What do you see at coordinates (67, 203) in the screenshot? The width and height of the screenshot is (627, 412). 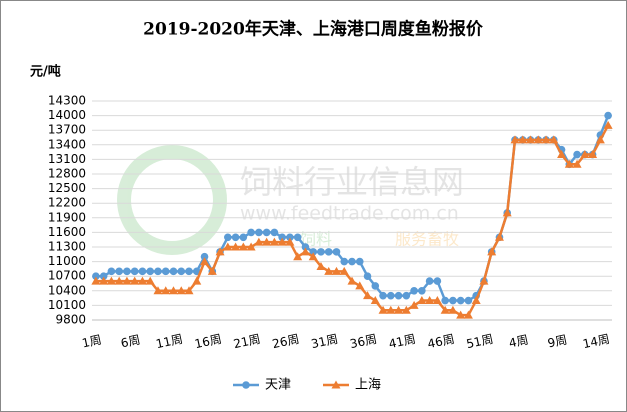 I see `y-tick-label: 12200` at bounding box center [67, 203].